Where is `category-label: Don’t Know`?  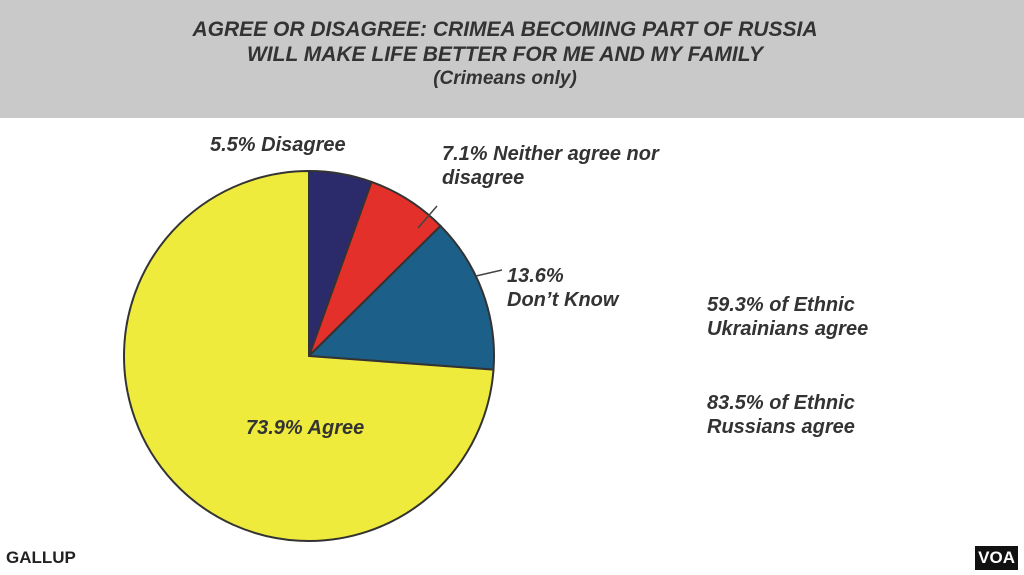
category-label: Don’t Know is located at coordinates (563, 300).